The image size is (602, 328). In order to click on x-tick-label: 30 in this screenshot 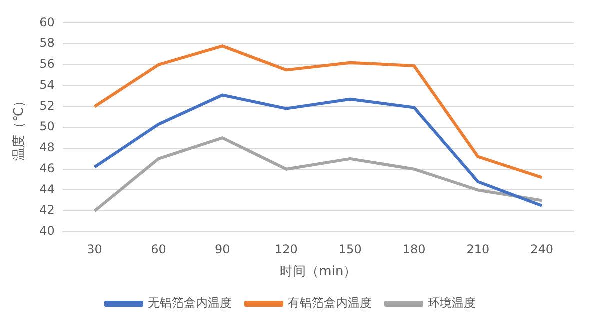, I will do `click(94, 249)`.